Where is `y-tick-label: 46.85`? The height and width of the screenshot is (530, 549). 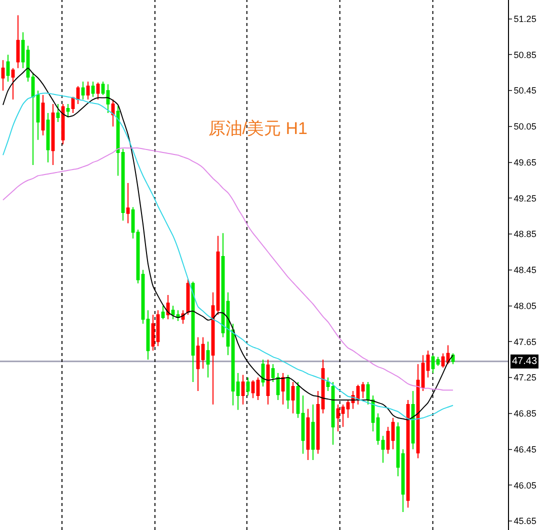
y-tick-label: 46.85 is located at coordinates (525, 413).